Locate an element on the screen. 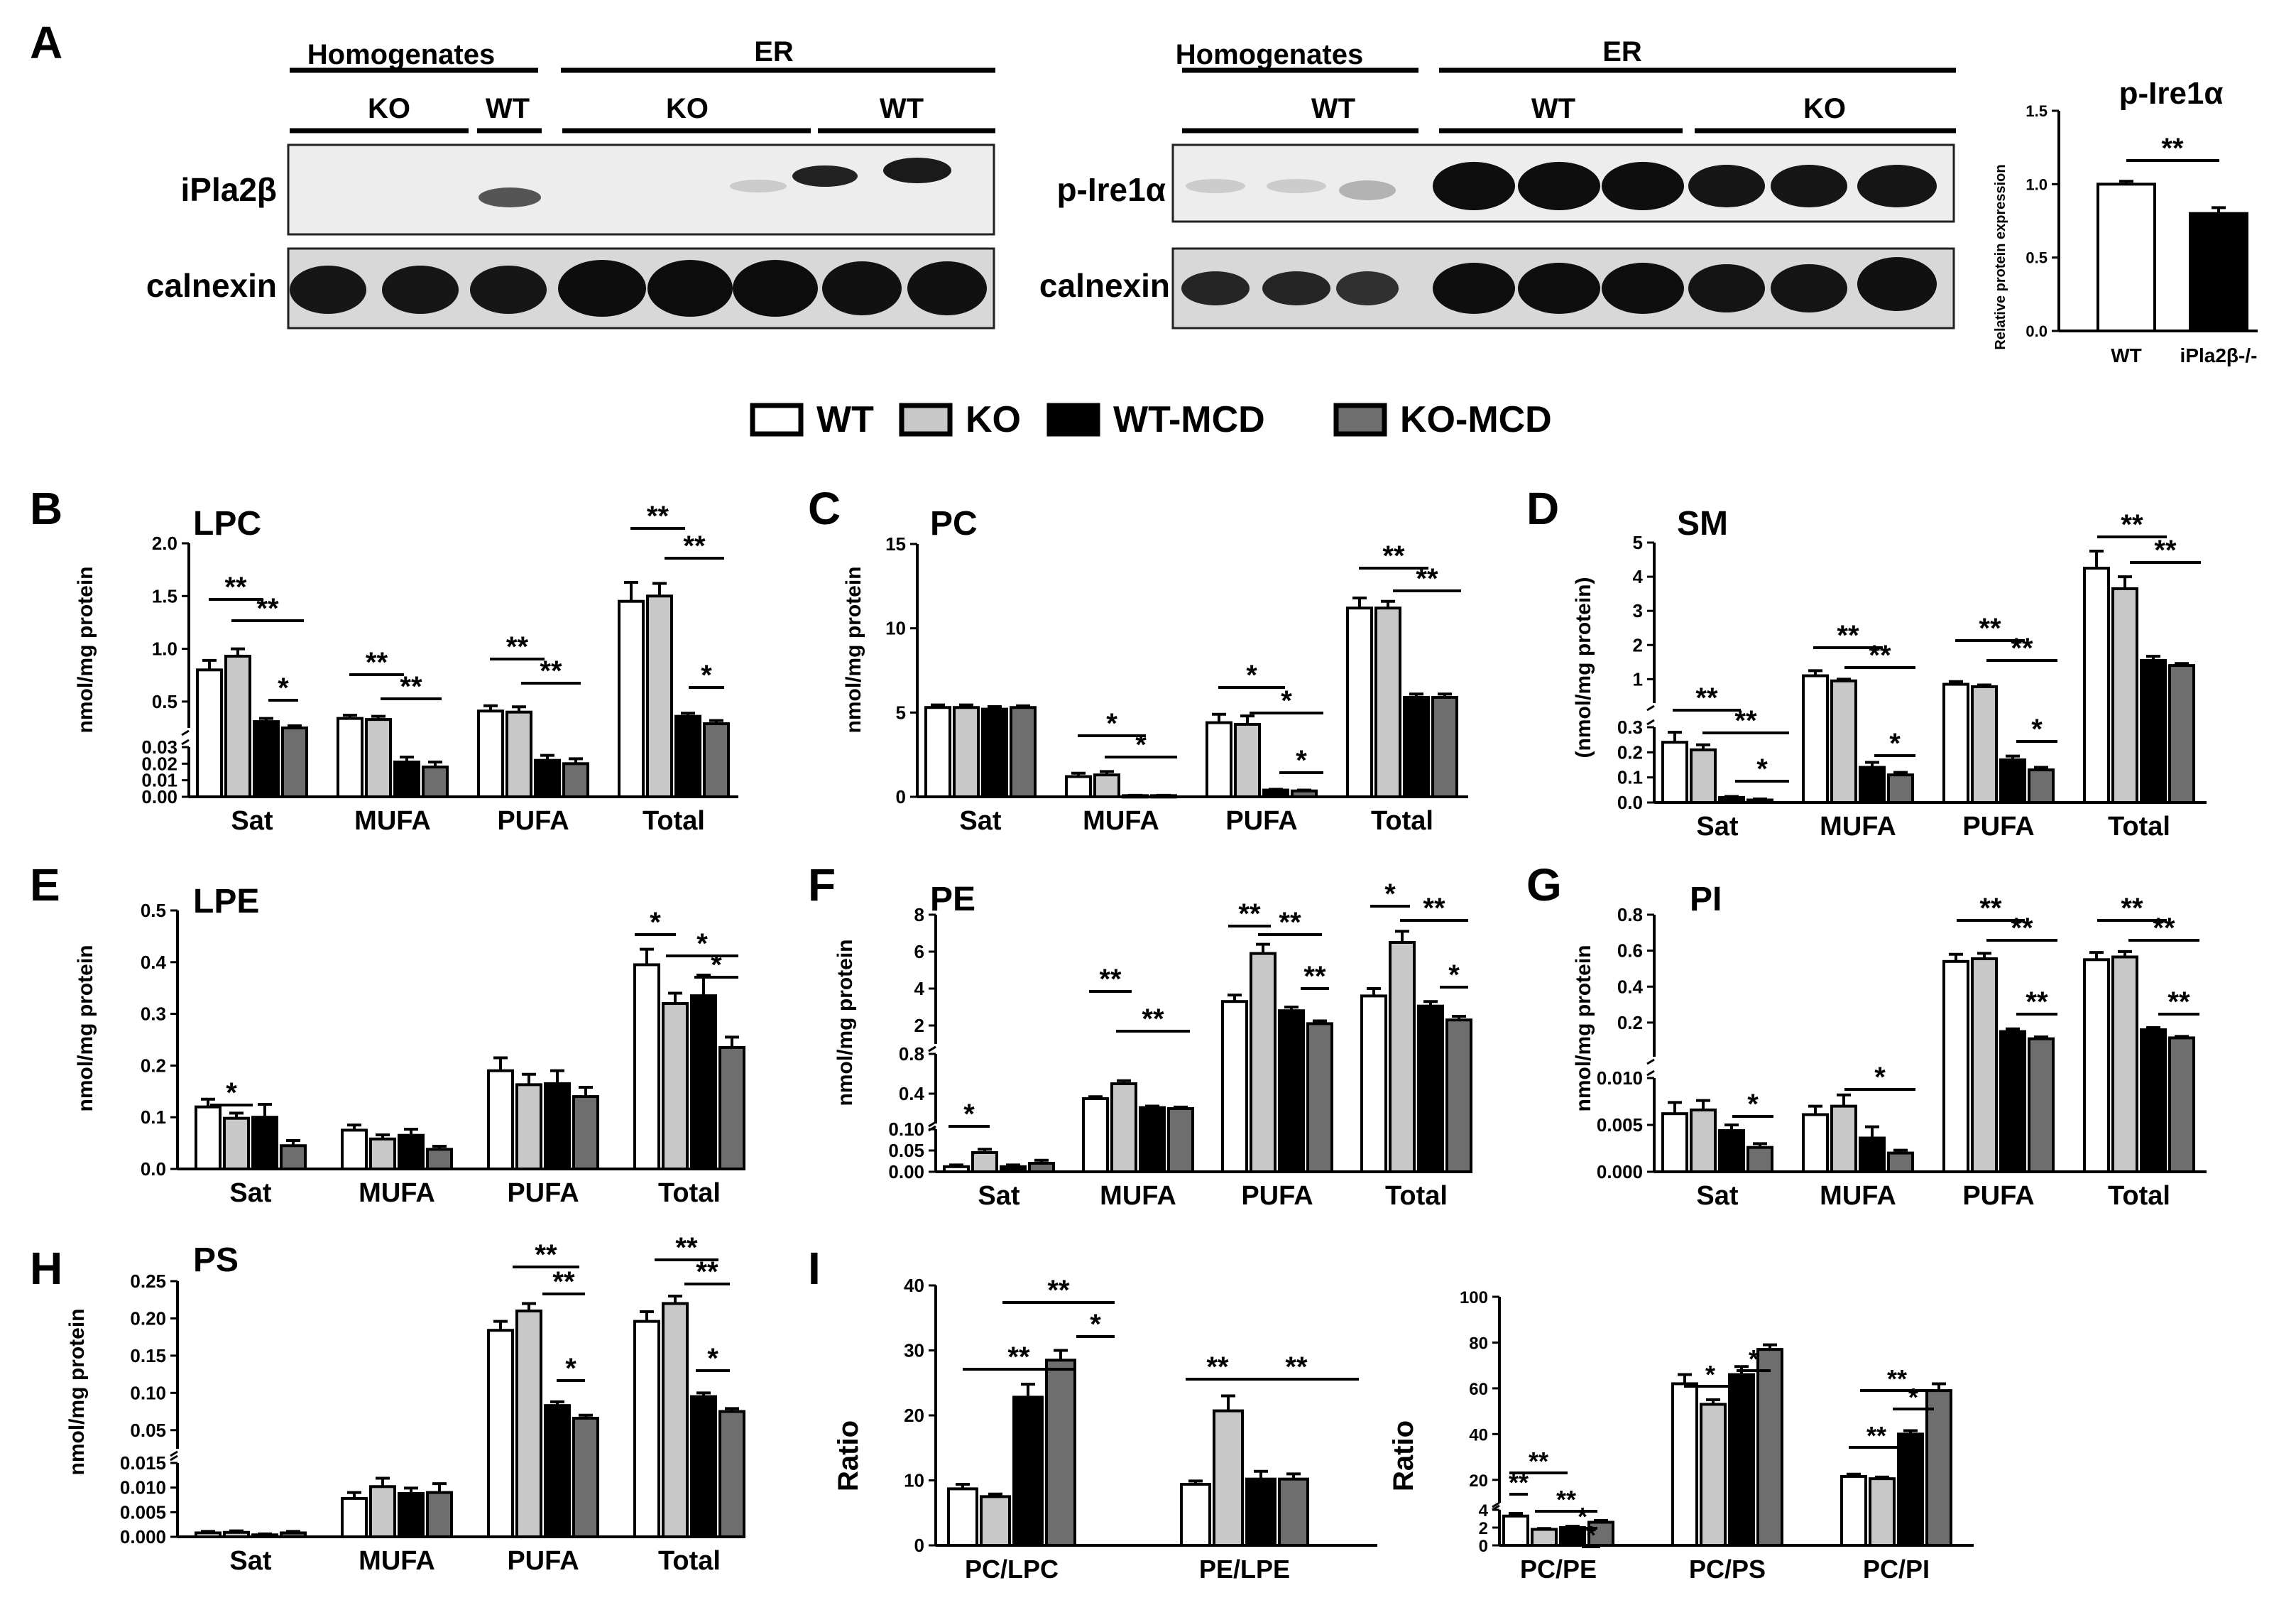  bar-ko-mcd-mufa is located at coordinates (439, 1159).